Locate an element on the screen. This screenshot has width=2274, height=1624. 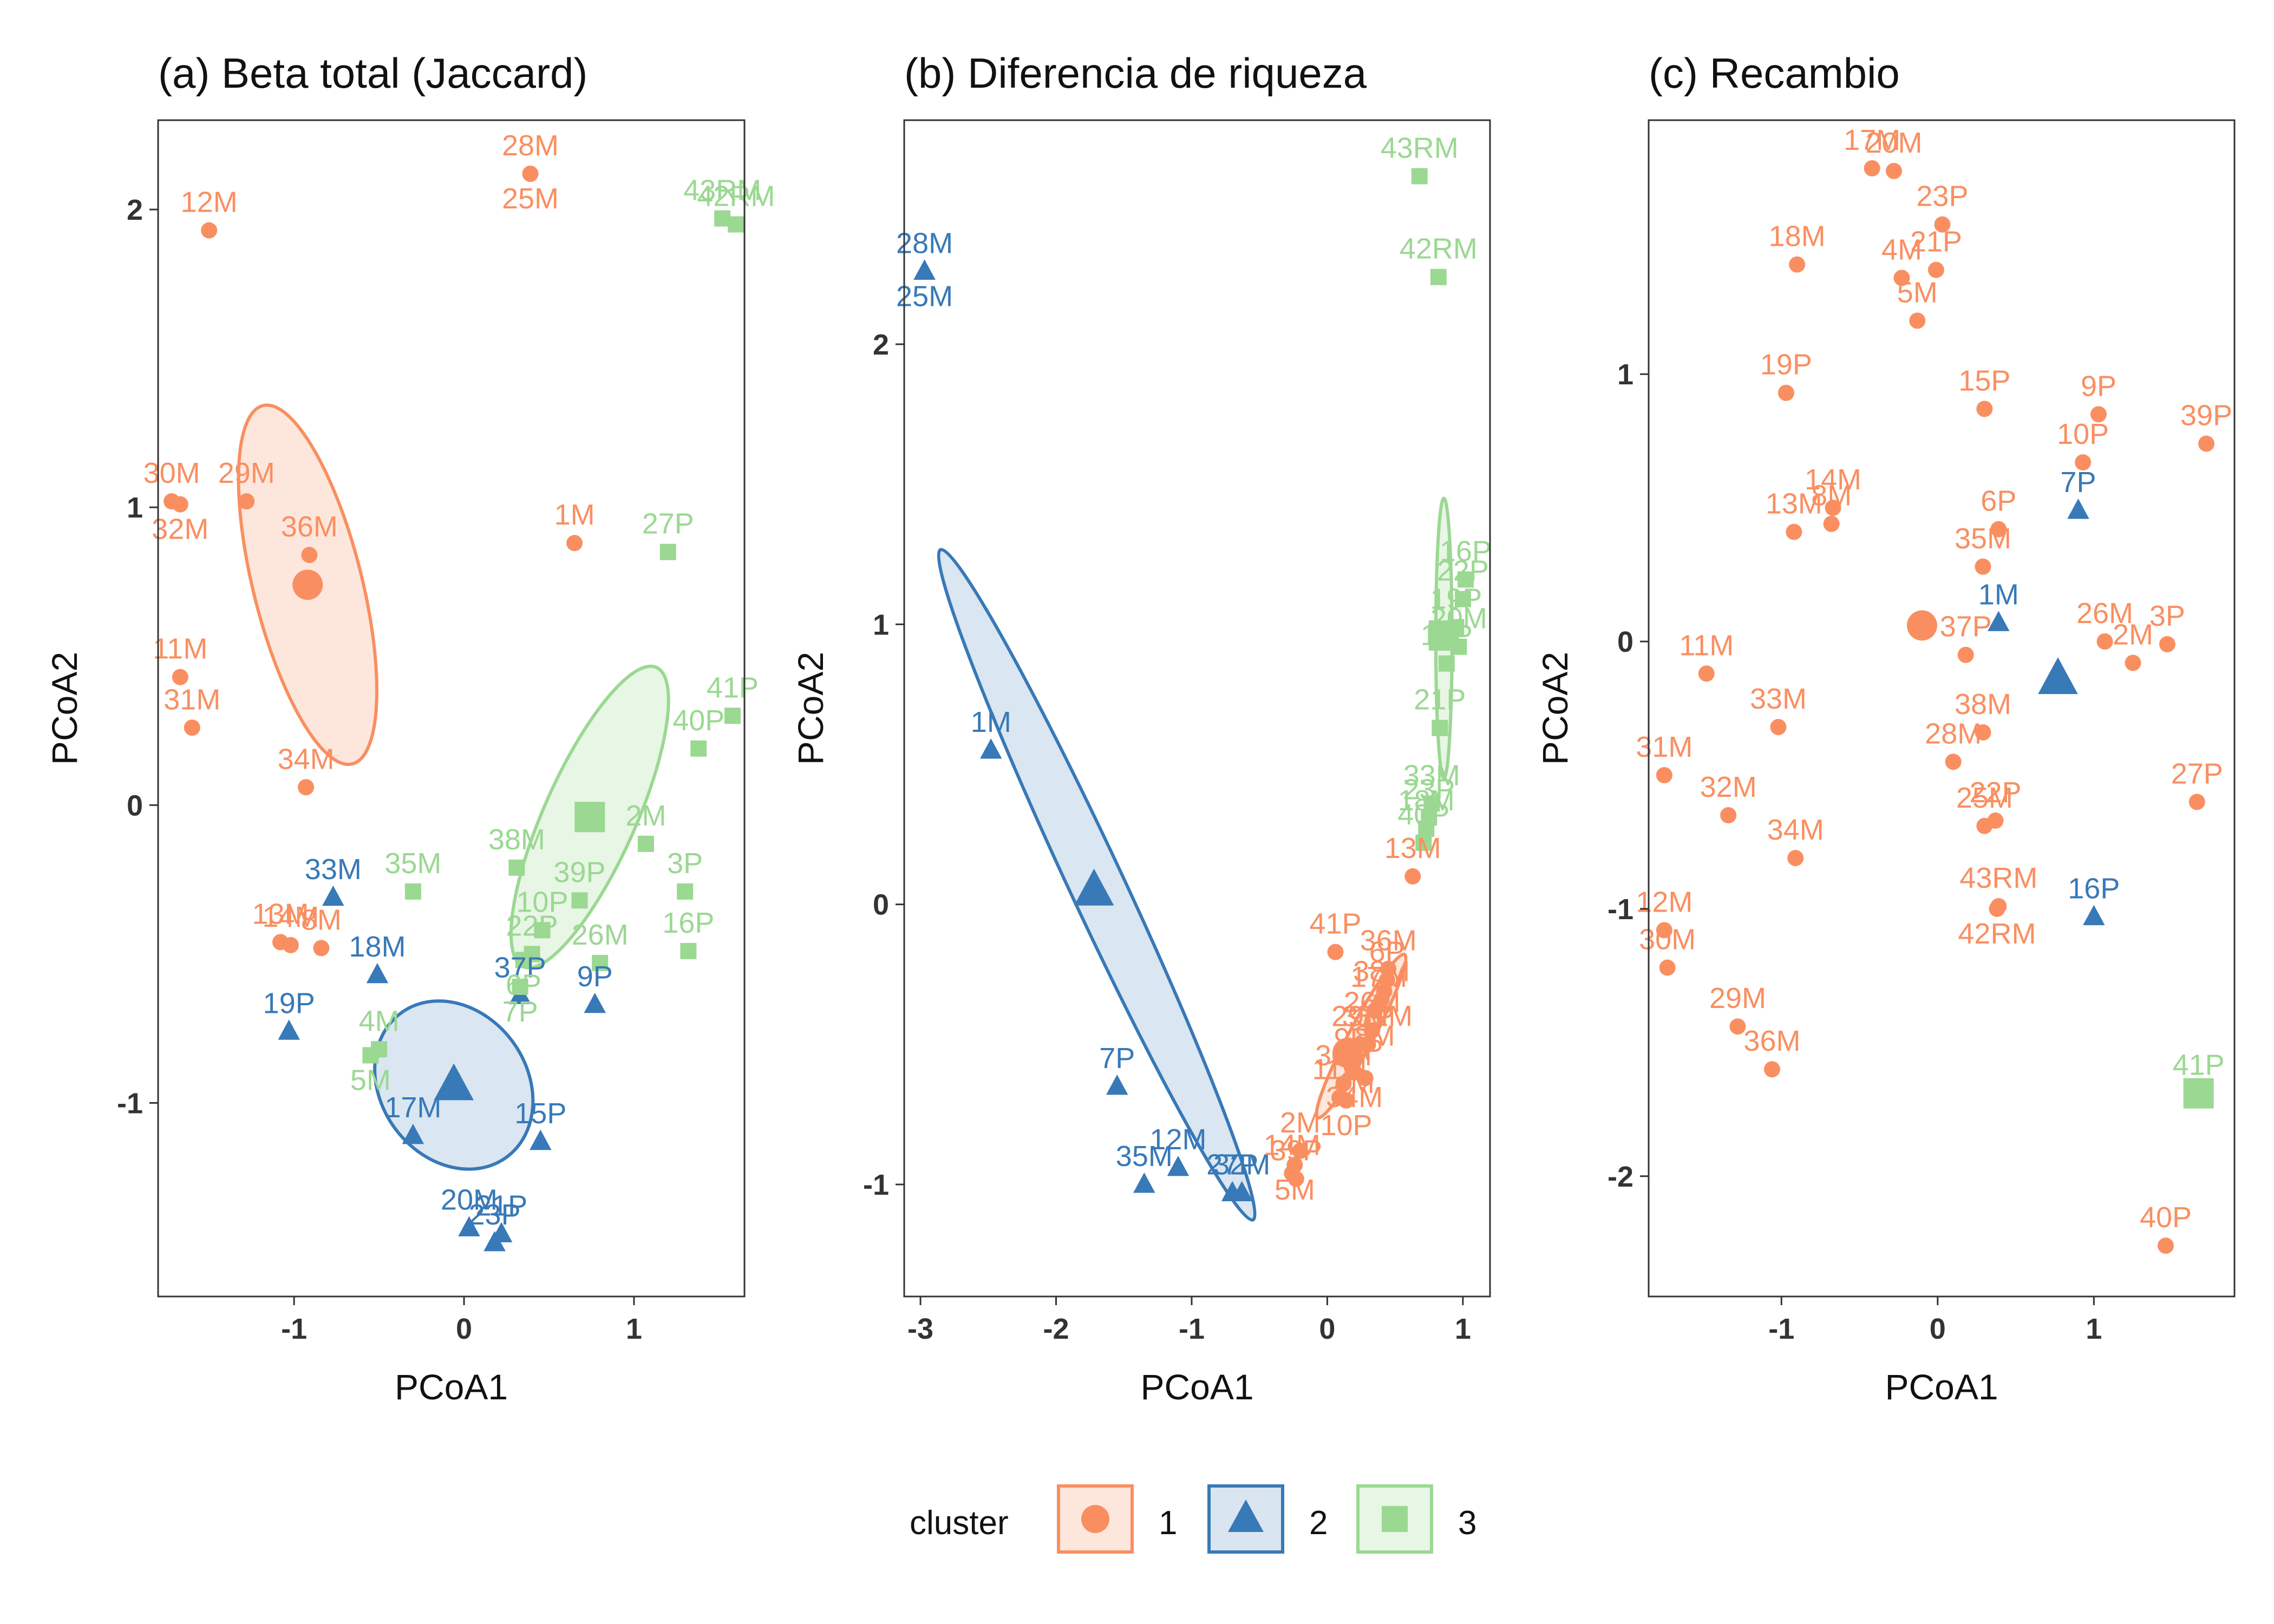
point-8M is located at coordinates (322, 949).